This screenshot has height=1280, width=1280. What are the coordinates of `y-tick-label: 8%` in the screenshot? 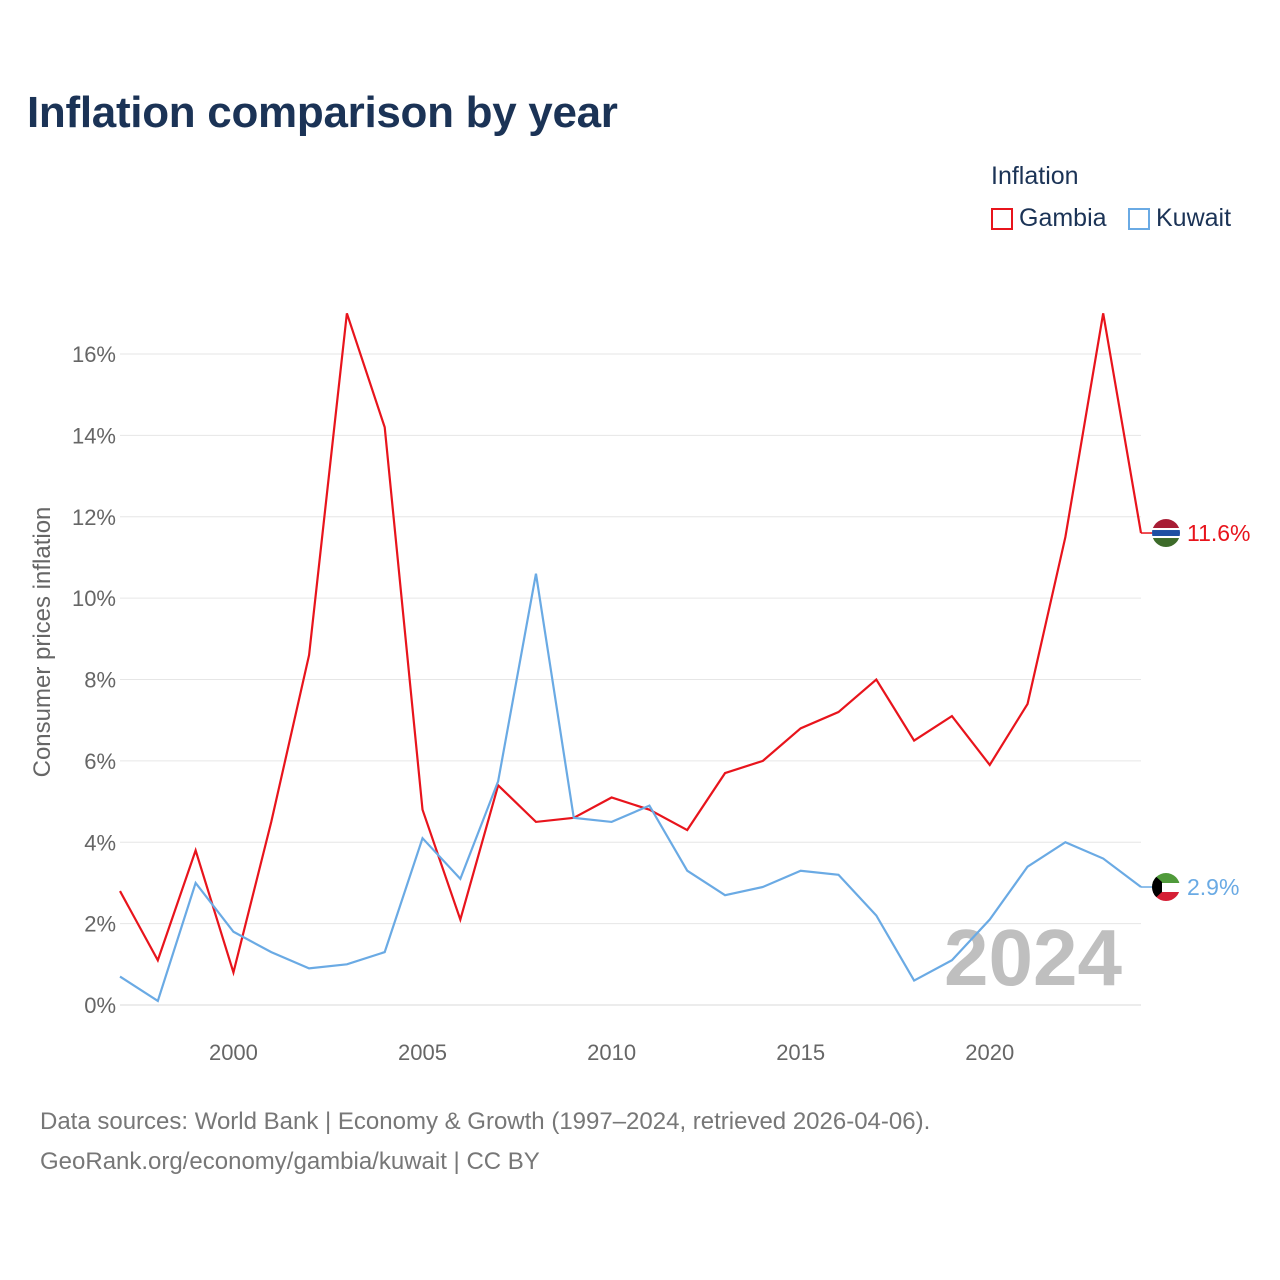 It's located at (100, 680).